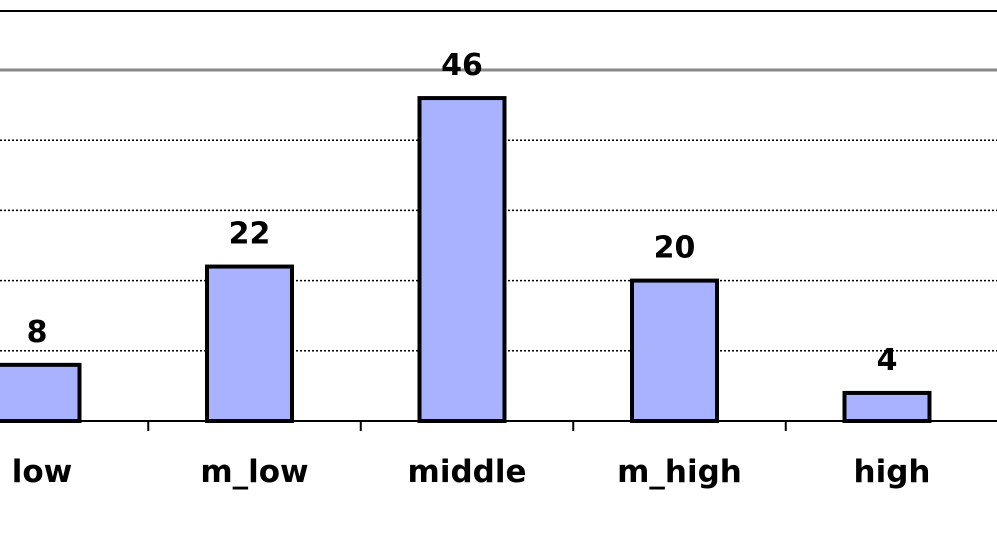 Image resolution: width=997 pixels, height=539 pixels. Describe the element at coordinates (887, 360) in the screenshot. I see `data-label-high: 4` at that location.